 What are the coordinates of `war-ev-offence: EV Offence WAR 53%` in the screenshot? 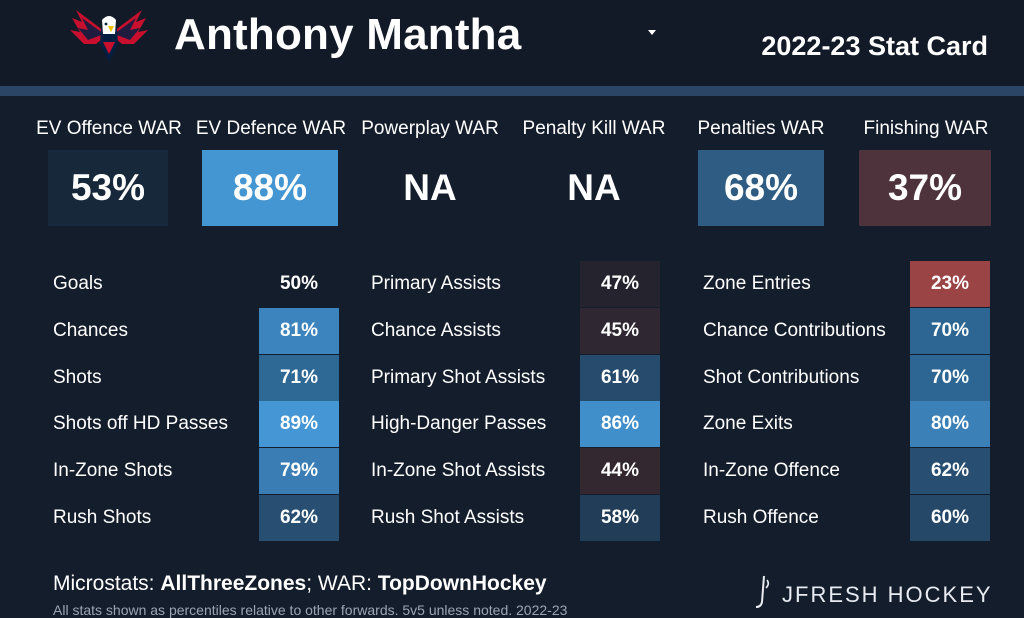 It's located at (109, 171).